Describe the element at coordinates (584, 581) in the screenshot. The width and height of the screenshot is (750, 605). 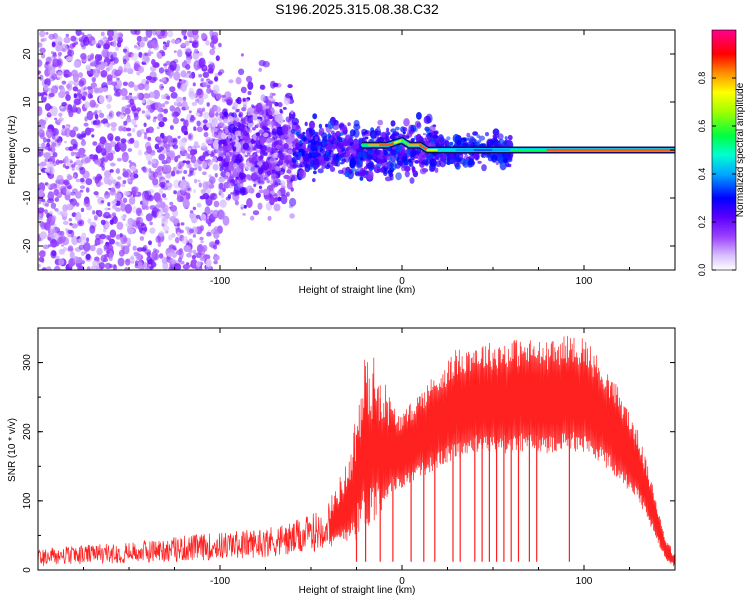
I see `snr-xtick-label: 100` at that location.